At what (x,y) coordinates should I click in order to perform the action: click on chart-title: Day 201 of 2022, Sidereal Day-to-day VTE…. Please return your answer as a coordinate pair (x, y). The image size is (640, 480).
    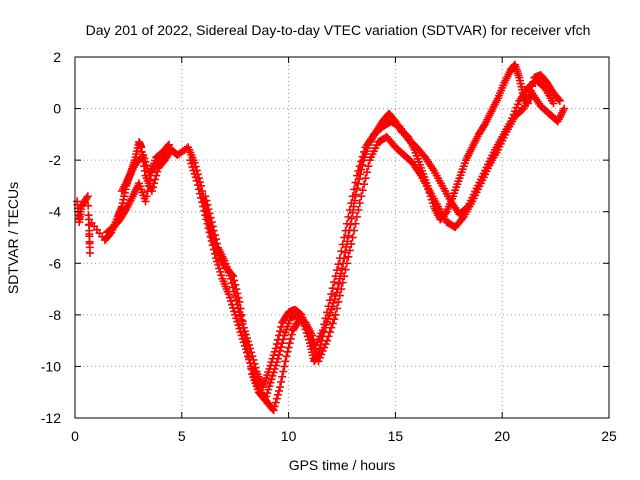
    Looking at the image, I should click on (338, 30).